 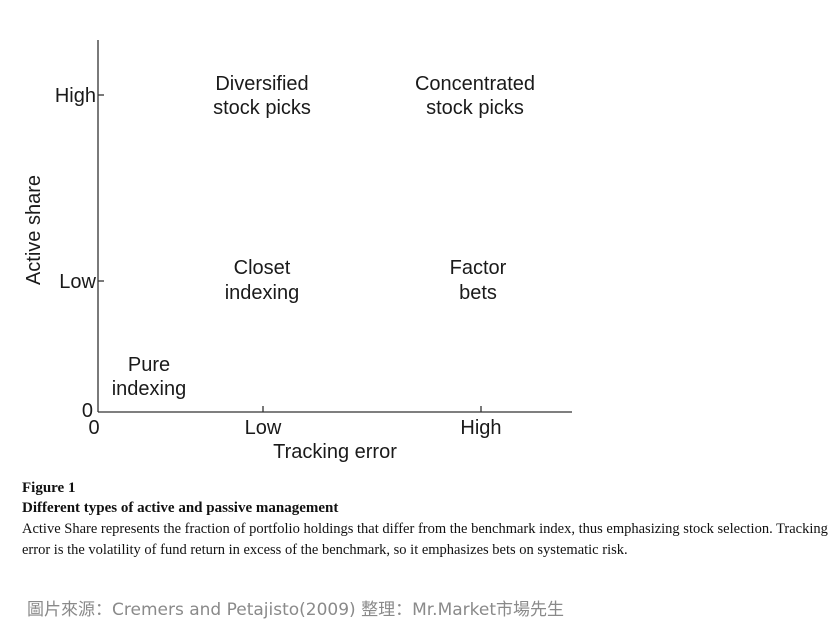 I want to click on label-concentrated-line1: Concentrated, so click(x=475, y=84).